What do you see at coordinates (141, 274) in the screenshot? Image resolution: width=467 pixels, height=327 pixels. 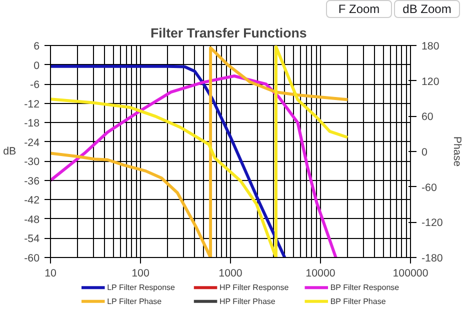 I see `x-tick-label: 100` at bounding box center [141, 274].